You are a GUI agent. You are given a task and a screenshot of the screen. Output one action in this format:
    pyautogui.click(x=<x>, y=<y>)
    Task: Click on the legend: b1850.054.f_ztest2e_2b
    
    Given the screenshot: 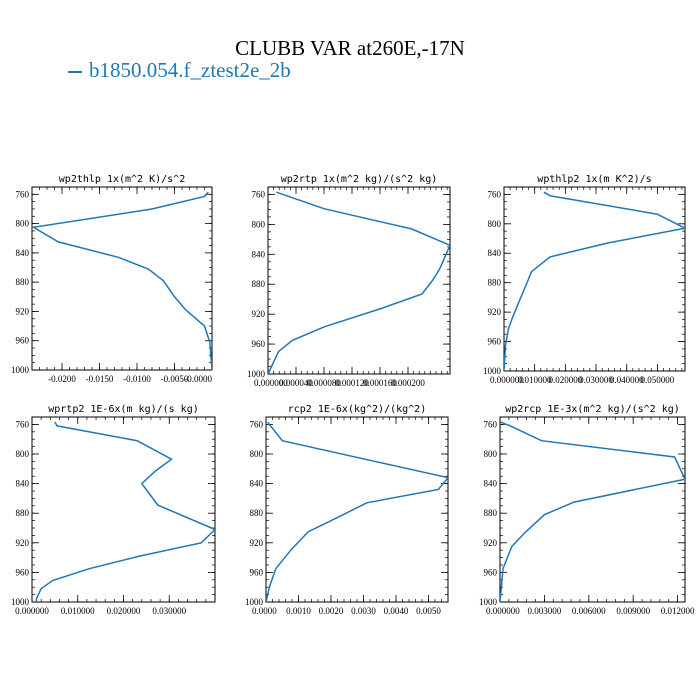 What is the action you would take?
    pyautogui.click(x=179, y=70)
    